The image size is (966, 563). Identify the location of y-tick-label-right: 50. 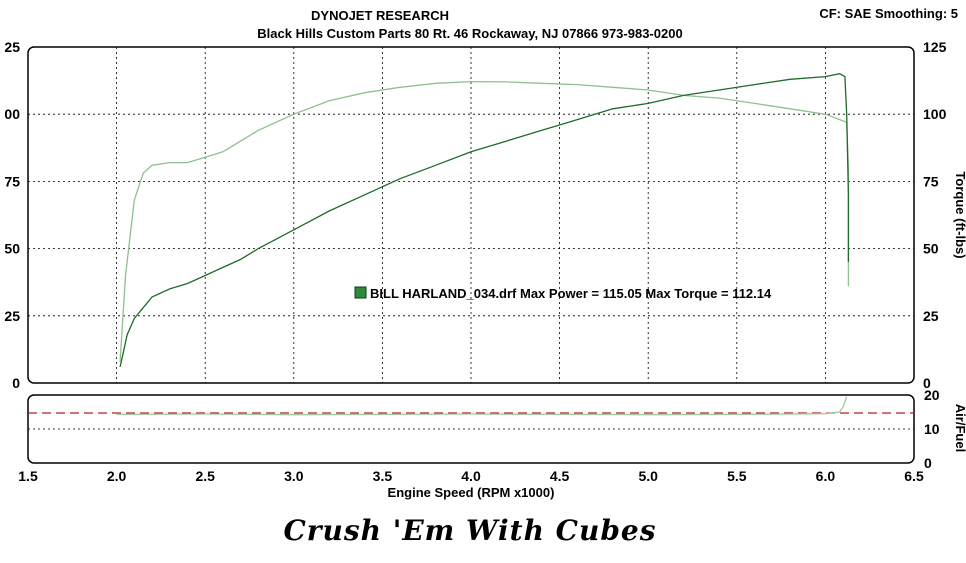
(931, 249).